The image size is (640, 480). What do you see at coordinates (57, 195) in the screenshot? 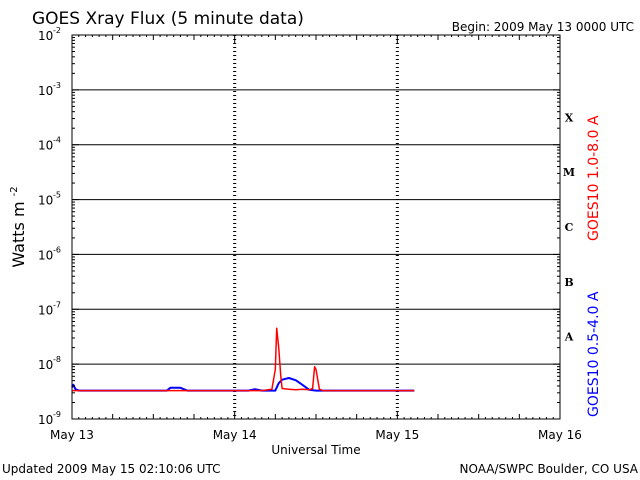
I see `y-tick-exponent: -5` at bounding box center [57, 195].